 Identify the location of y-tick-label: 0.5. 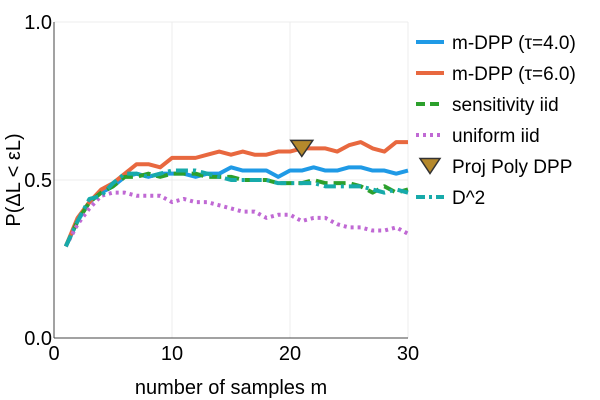
(38, 181).